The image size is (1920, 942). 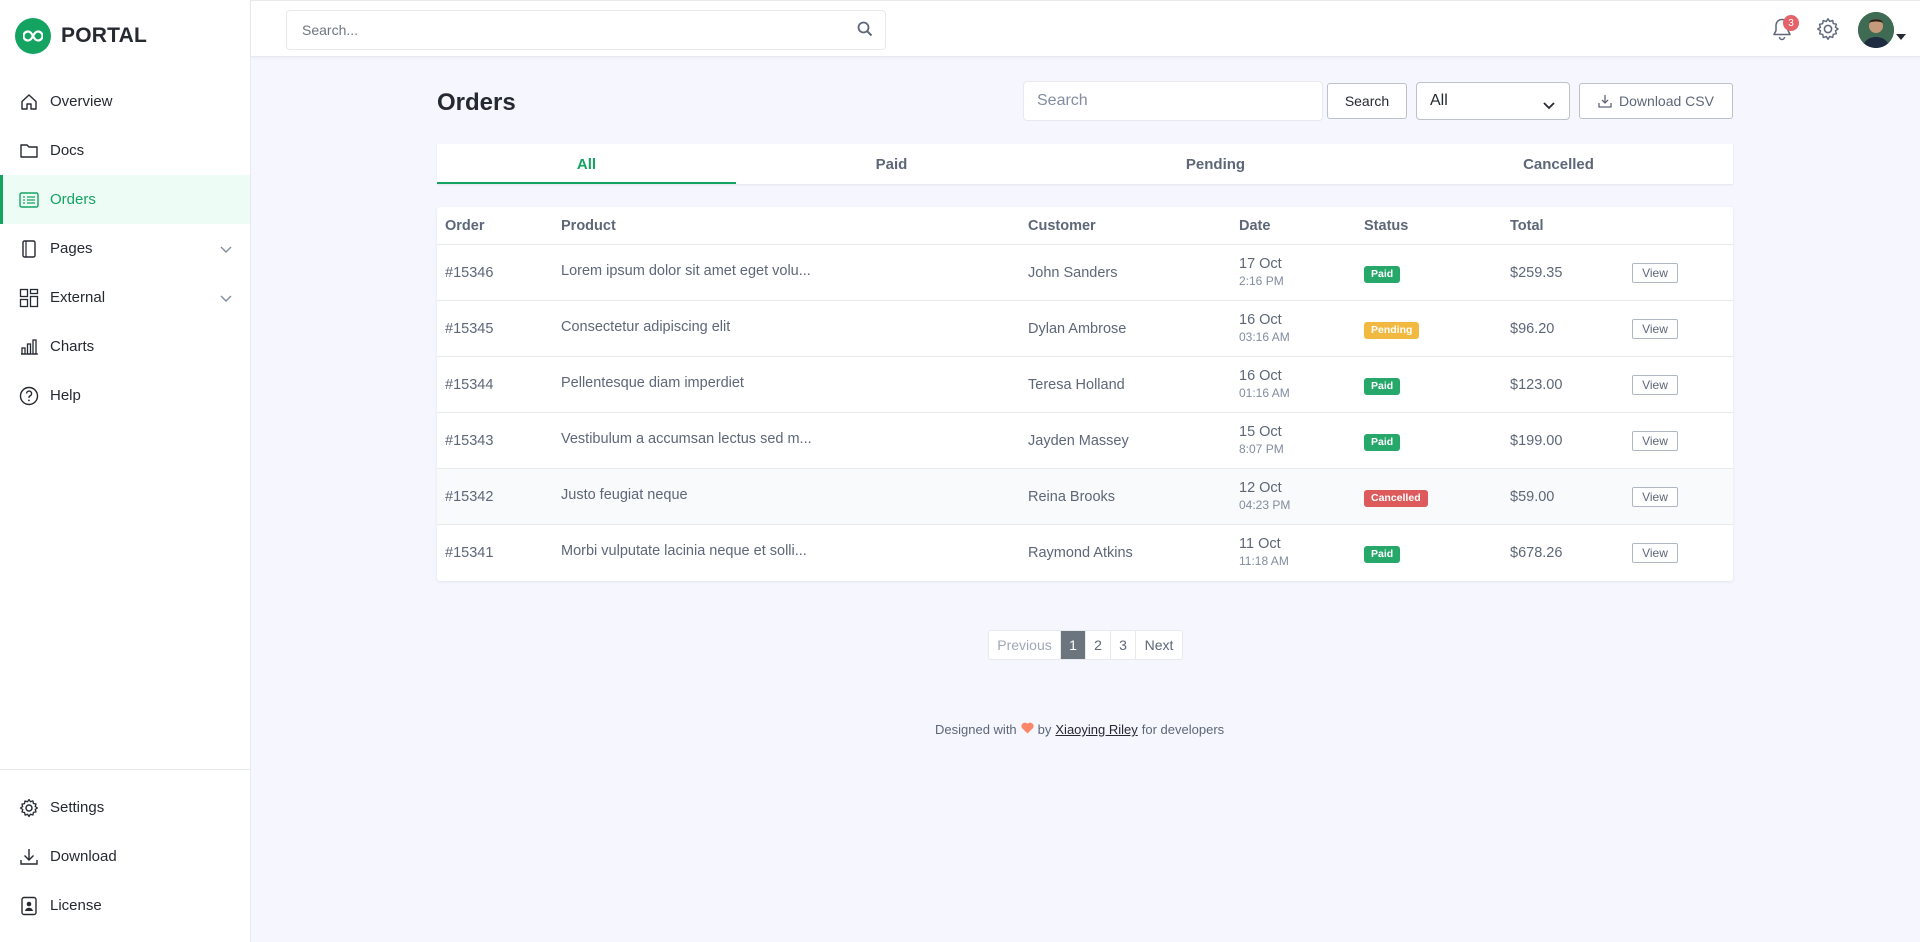 What do you see at coordinates (1265, 505) in the screenshot?
I see `date-time: 04:23 PM` at bounding box center [1265, 505].